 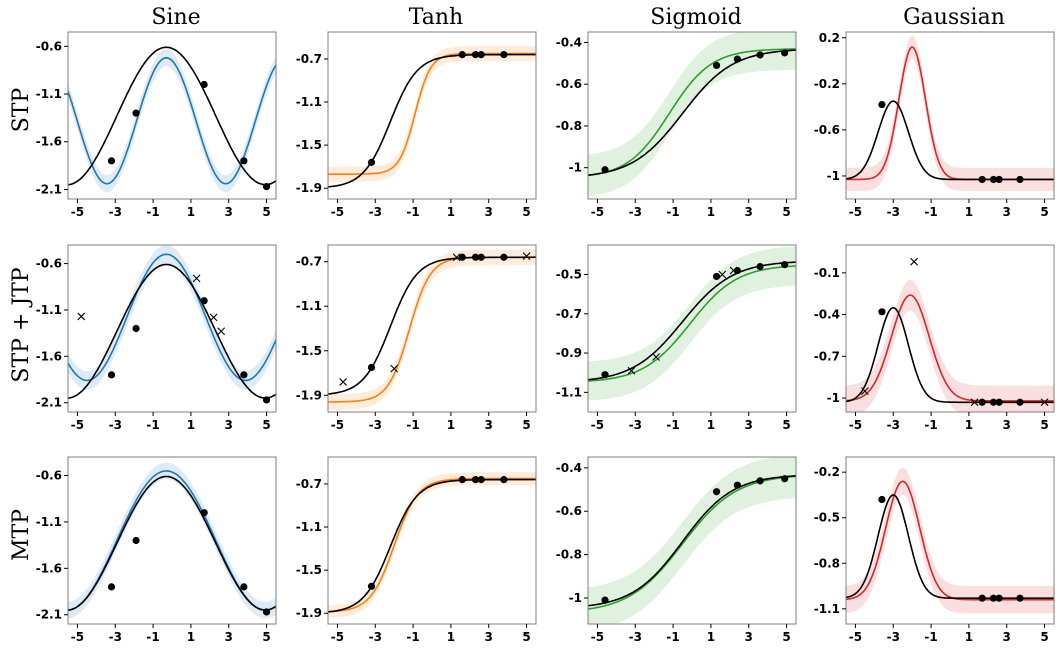 What do you see at coordinates (309, 102) in the screenshot?
I see `y-tick-label-stp-tanh-1: -1.1` at bounding box center [309, 102].